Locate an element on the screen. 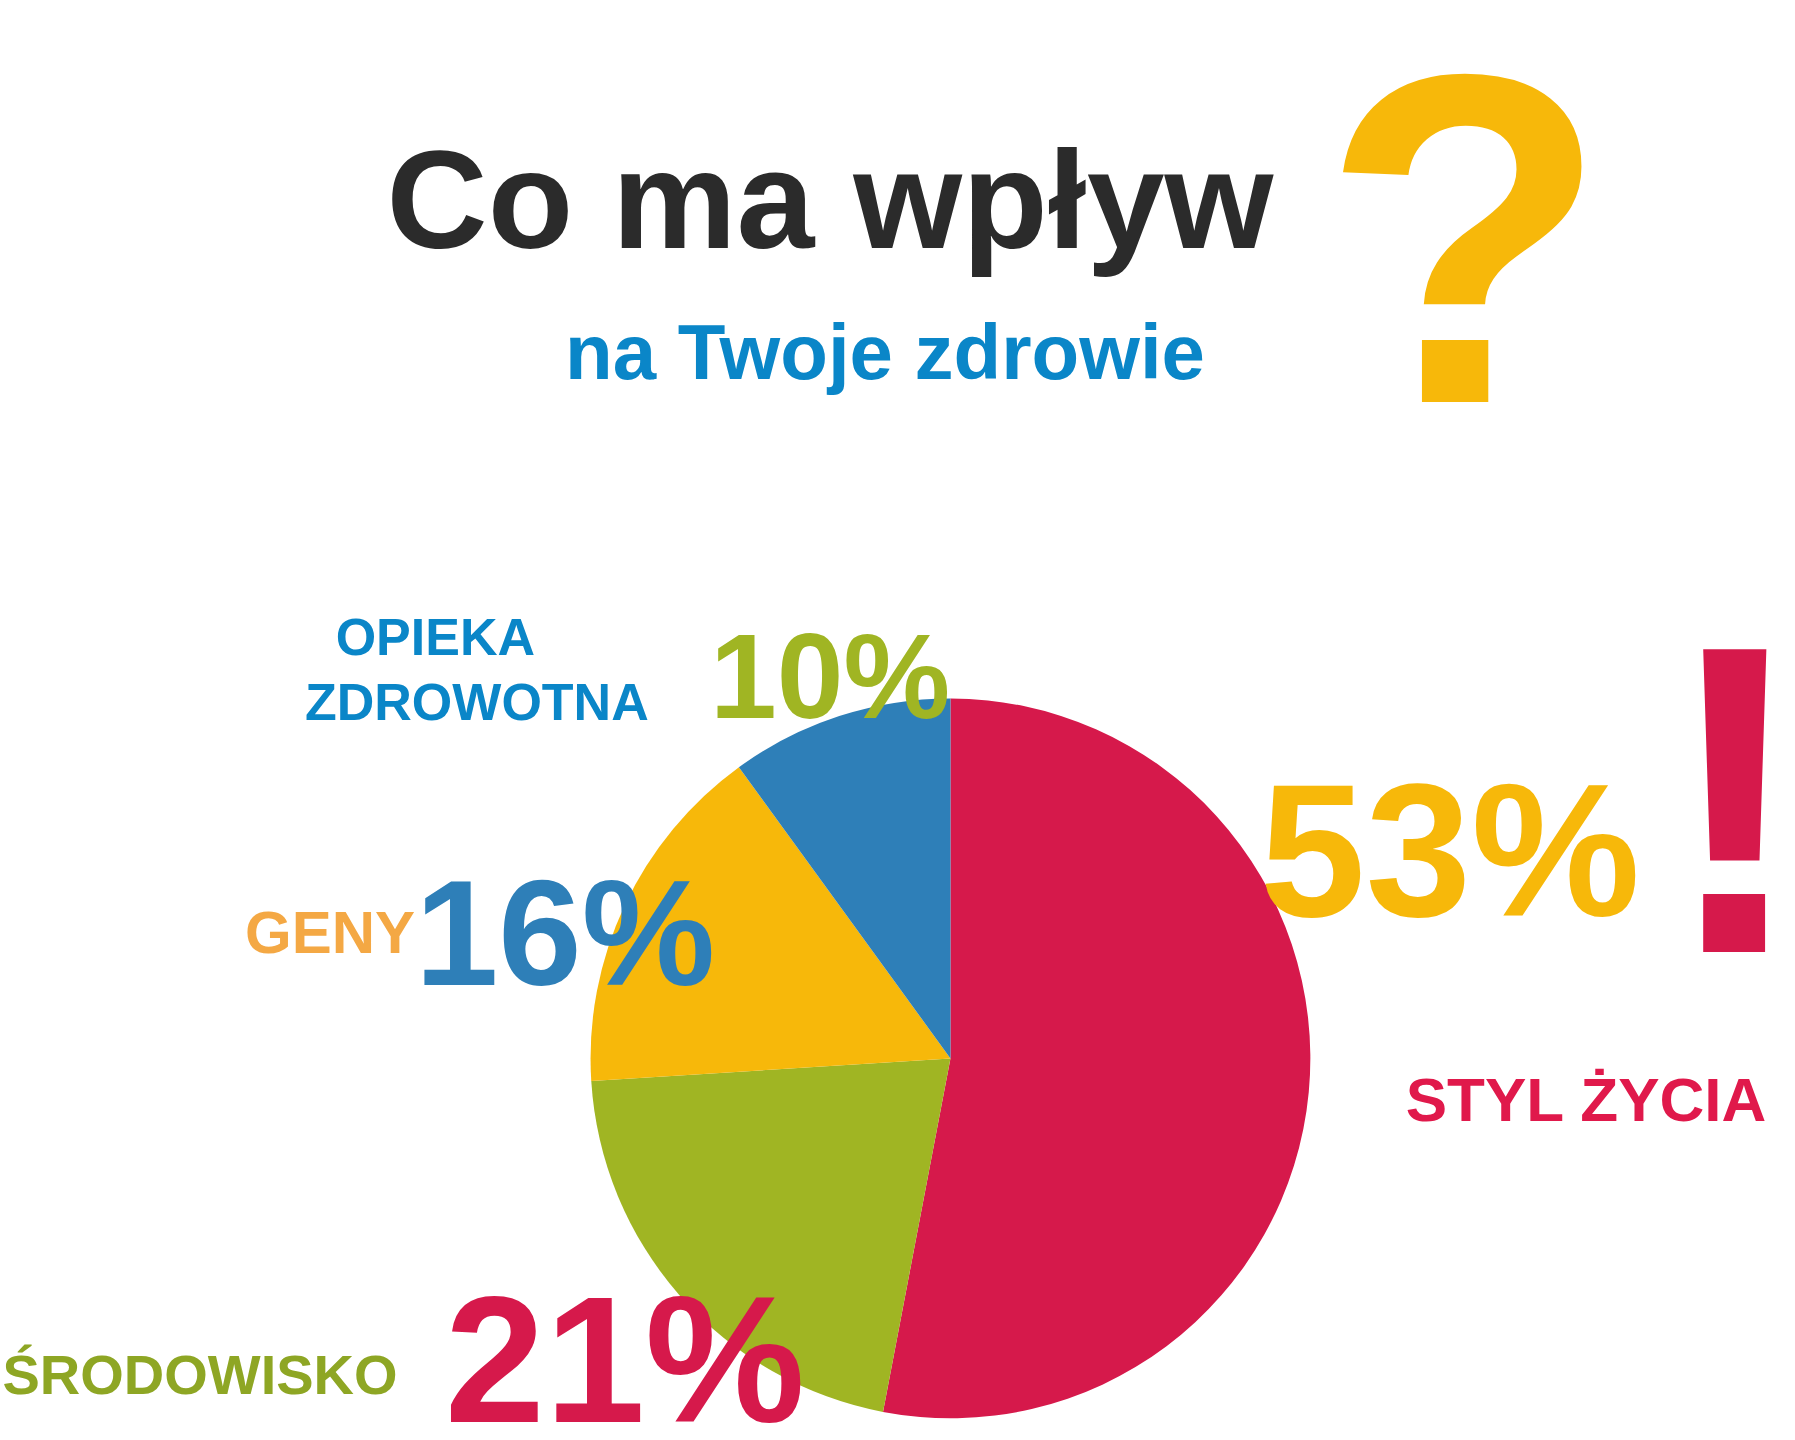  slice-label: OPIEKA ZDROWOTNA is located at coordinates (477, 670).